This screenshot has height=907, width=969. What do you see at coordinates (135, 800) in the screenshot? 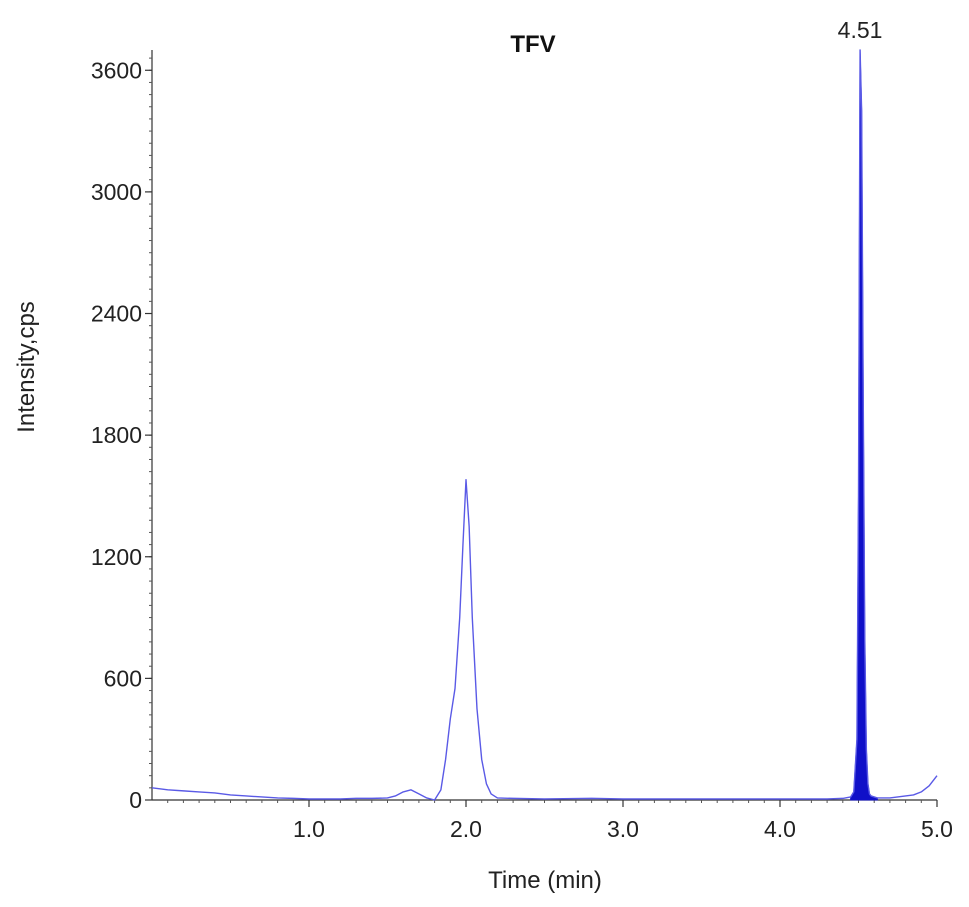
I see `y-tick-label: 0` at bounding box center [135, 800].